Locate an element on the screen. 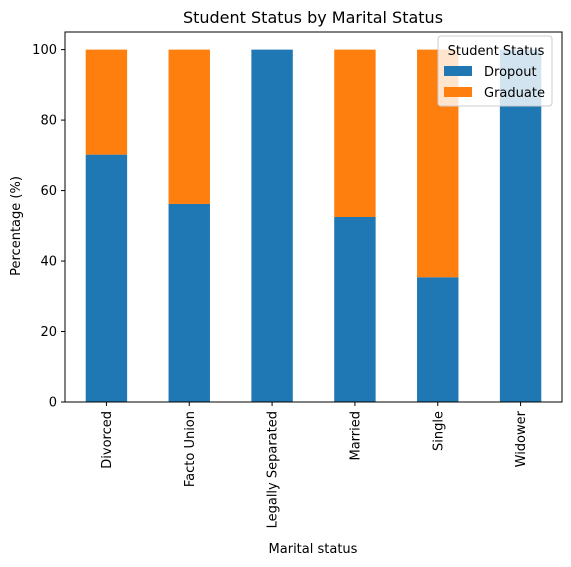 The image size is (571, 567). y-tick-label: 40 is located at coordinates (48, 262).